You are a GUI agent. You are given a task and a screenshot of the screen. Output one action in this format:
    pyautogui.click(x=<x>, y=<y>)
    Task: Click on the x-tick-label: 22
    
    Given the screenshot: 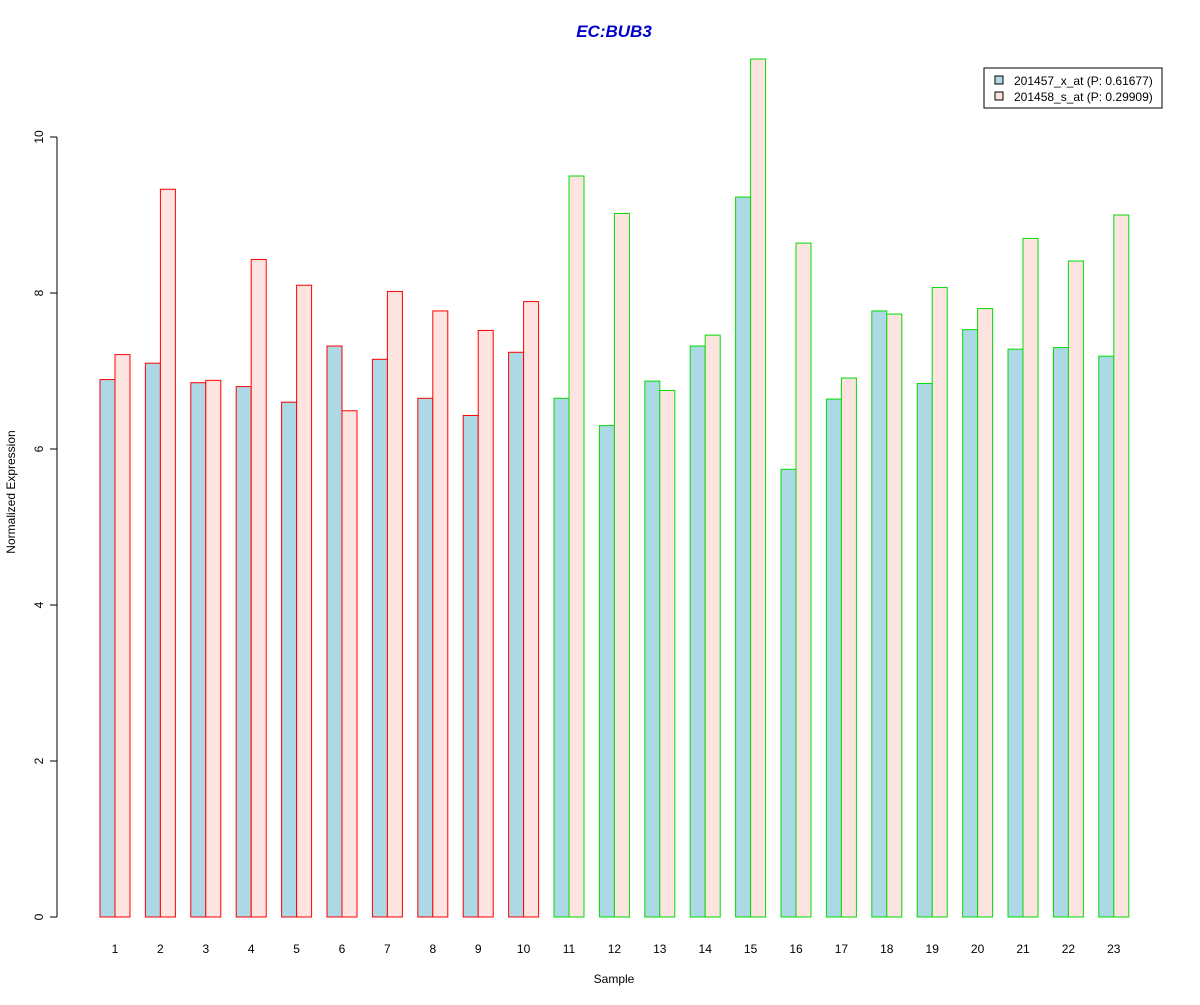 What is the action you would take?
    pyautogui.click(x=1069, y=949)
    